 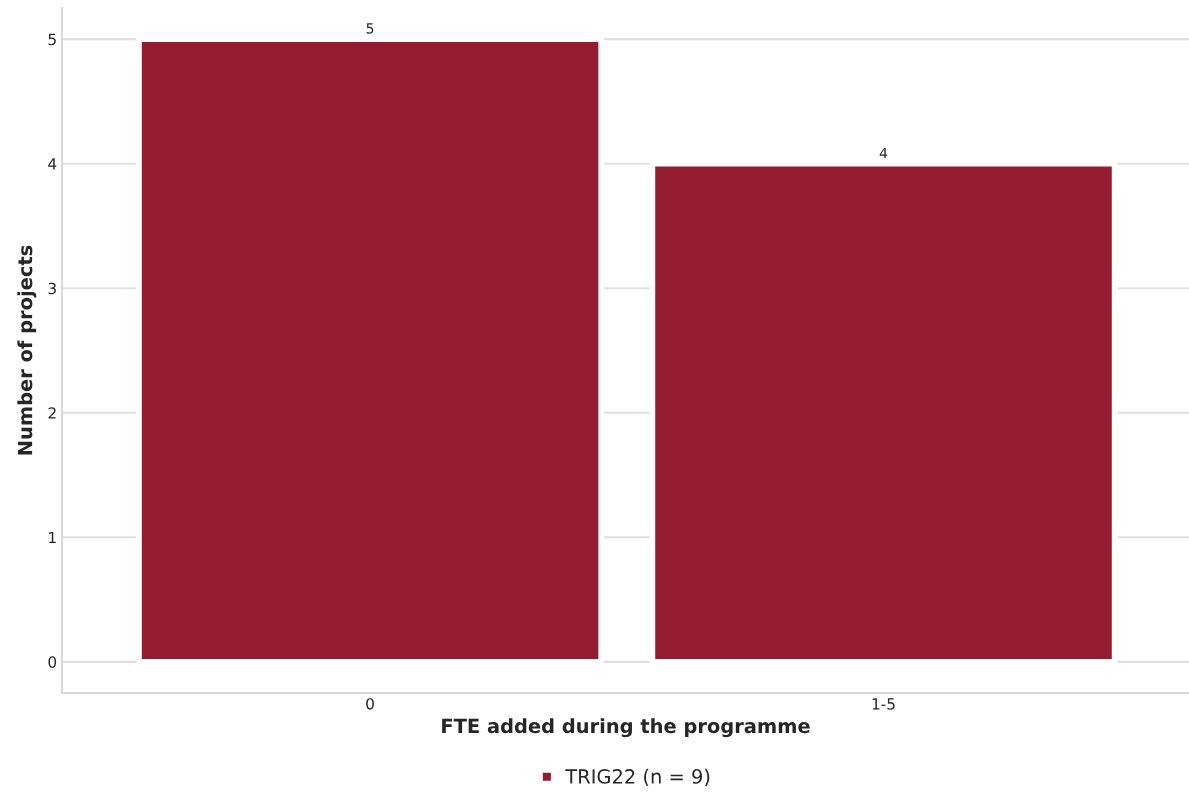 What do you see at coordinates (52, 288) in the screenshot?
I see `y-tick-label: 3` at bounding box center [52, 288].